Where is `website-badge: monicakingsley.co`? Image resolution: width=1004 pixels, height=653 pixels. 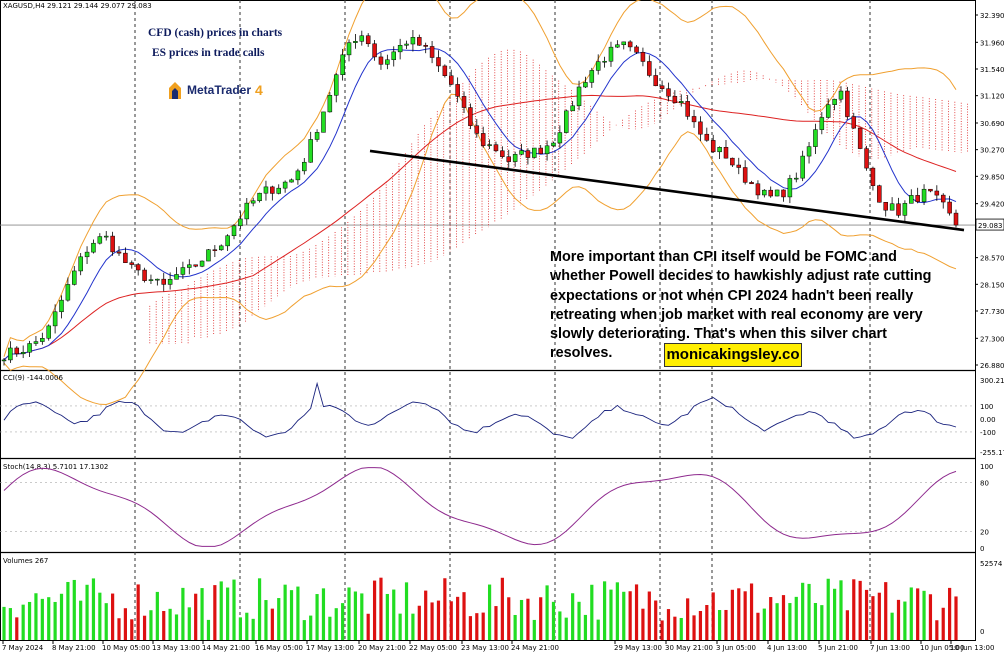
website-badge: monicakingsley.co is located at coordinates (733, 355).